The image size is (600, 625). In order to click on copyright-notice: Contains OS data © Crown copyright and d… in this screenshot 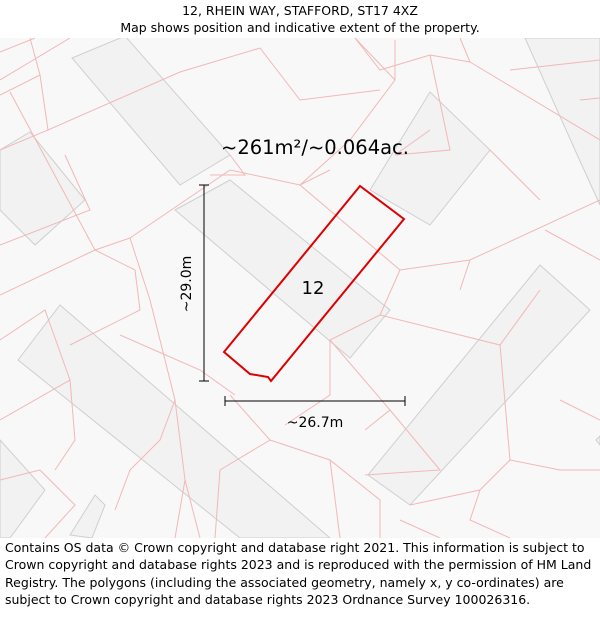, I will do `click(298, 573)`.